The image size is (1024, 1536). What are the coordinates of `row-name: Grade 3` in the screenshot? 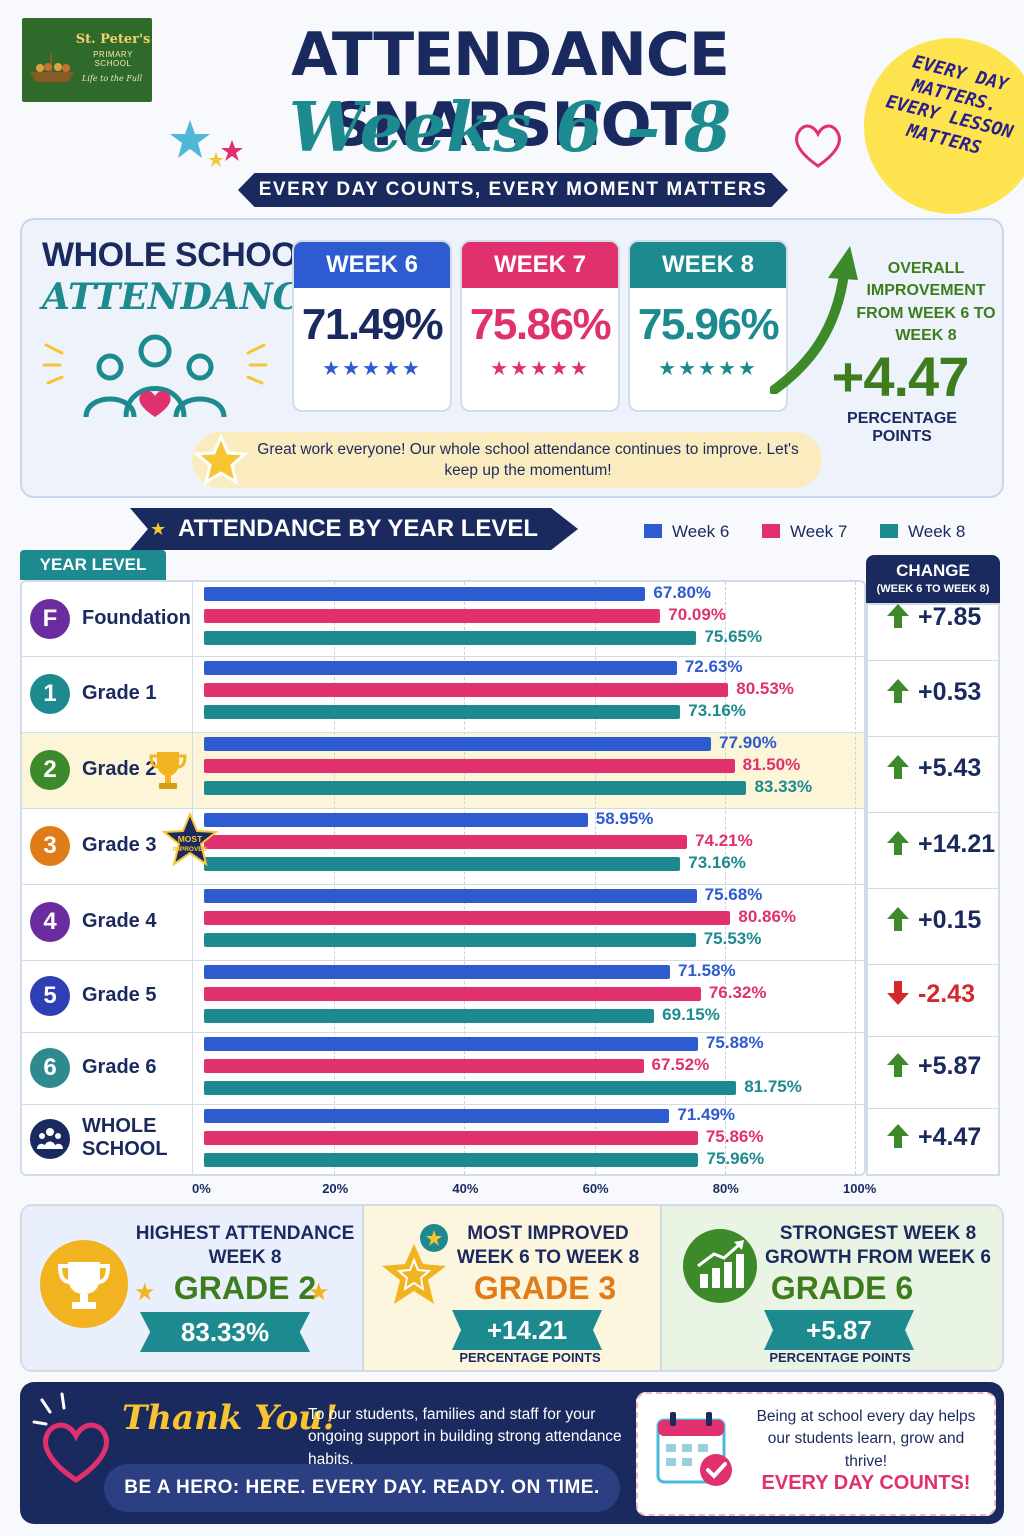 It's located at (119, 845).